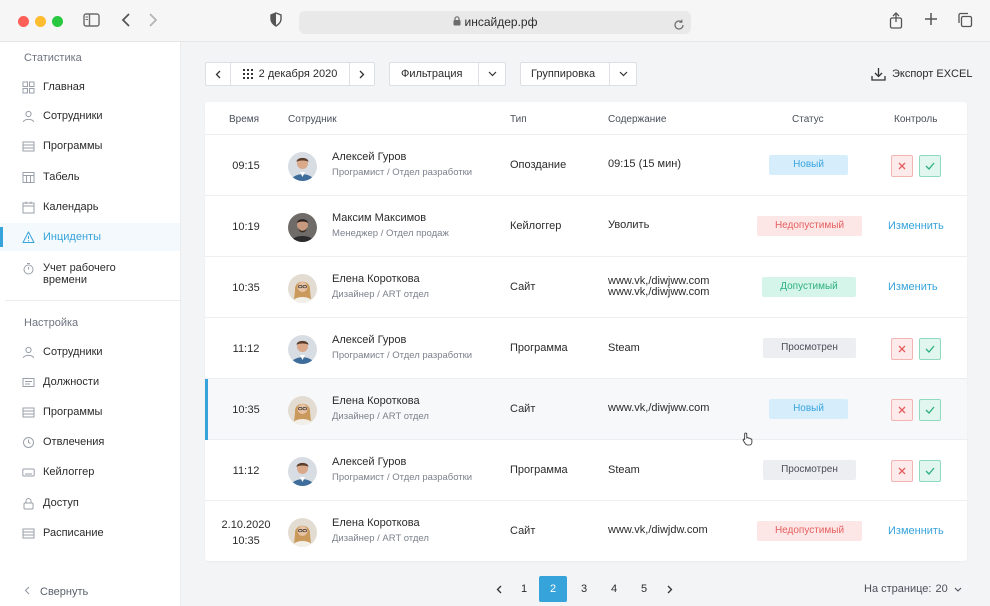 The image size is (990, 606). I want to click on incident-content: Steam, so click(624, 348).